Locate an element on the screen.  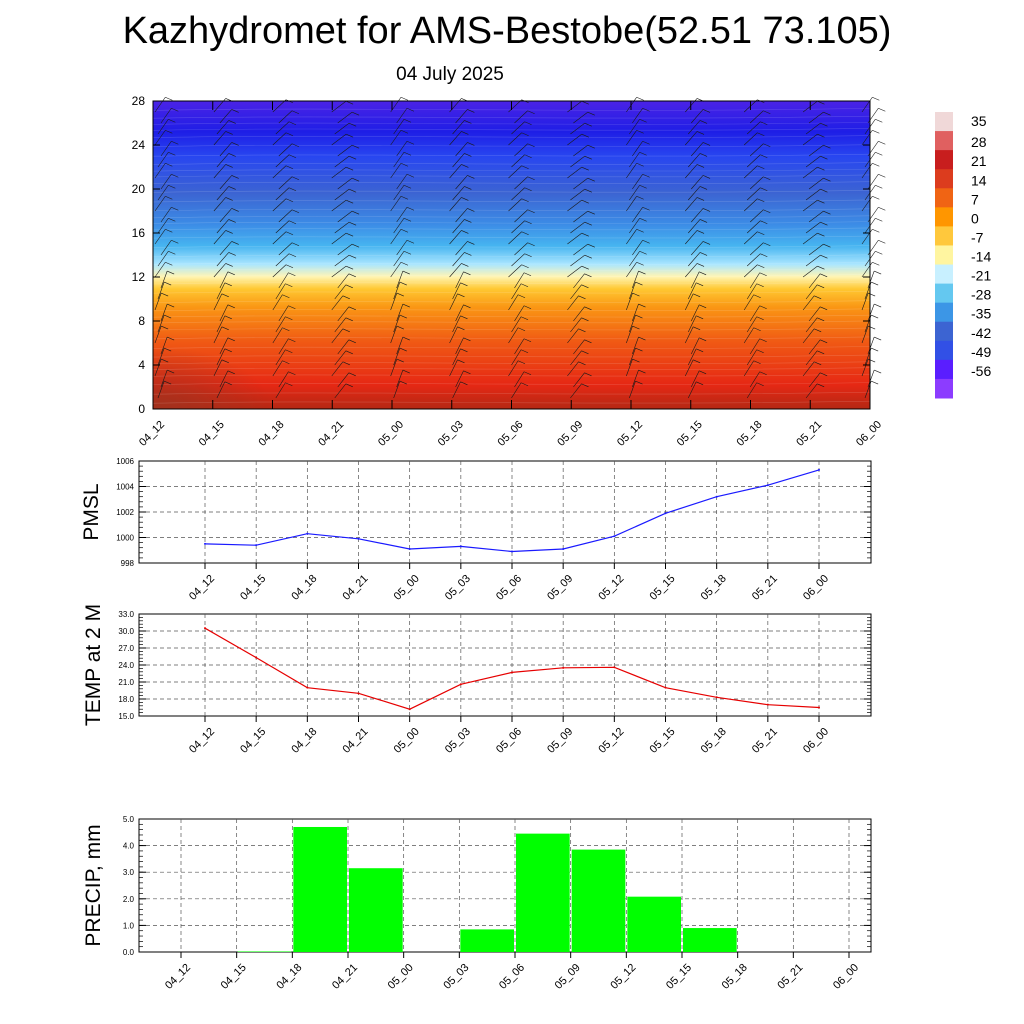
colorbar-label: 14 is located at coordinates (979, 180).